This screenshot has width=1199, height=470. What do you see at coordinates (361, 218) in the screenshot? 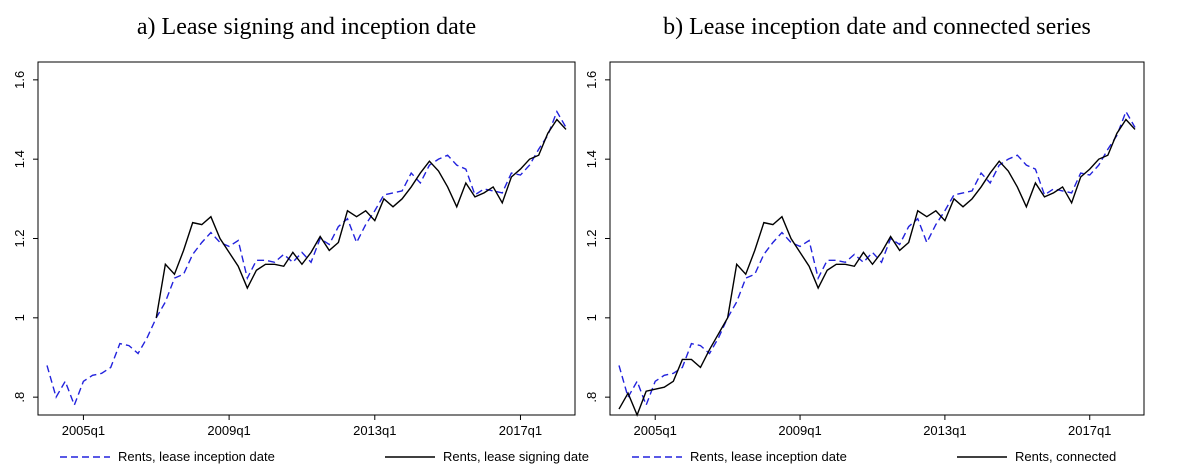
I see `series-line` at bounding box center [361, 218].